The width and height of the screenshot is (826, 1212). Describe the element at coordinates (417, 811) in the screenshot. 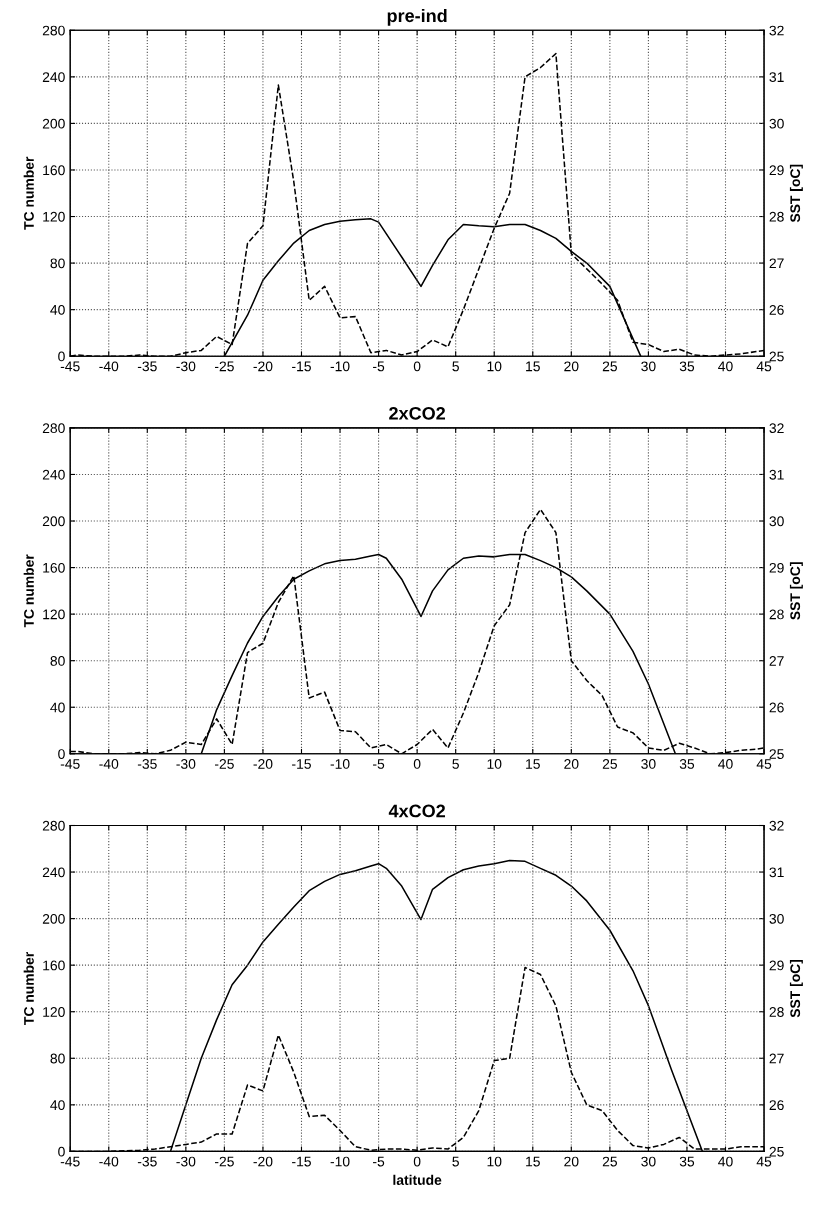

I see `chart-title: 4xCO2` at that location.